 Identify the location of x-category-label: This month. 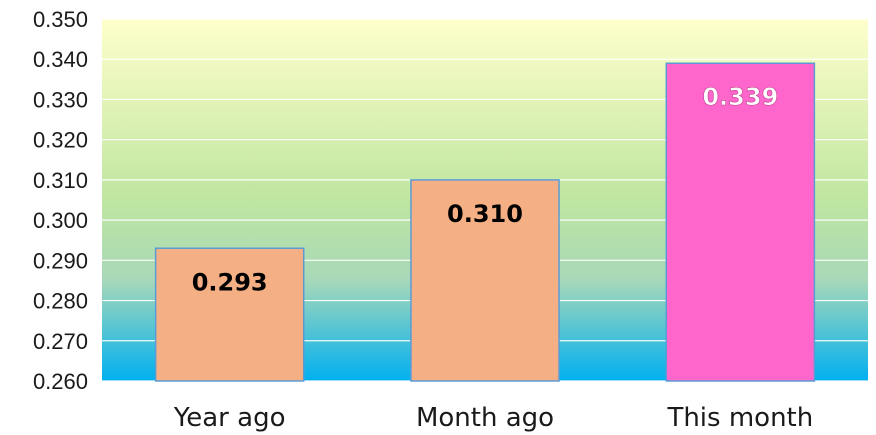
(739, 418).